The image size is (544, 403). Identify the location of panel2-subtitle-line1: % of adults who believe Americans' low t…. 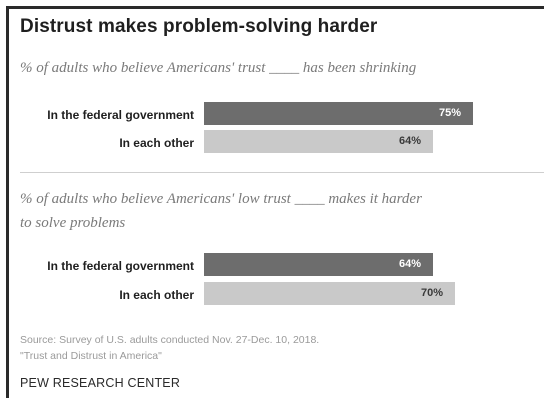
(221, 199).